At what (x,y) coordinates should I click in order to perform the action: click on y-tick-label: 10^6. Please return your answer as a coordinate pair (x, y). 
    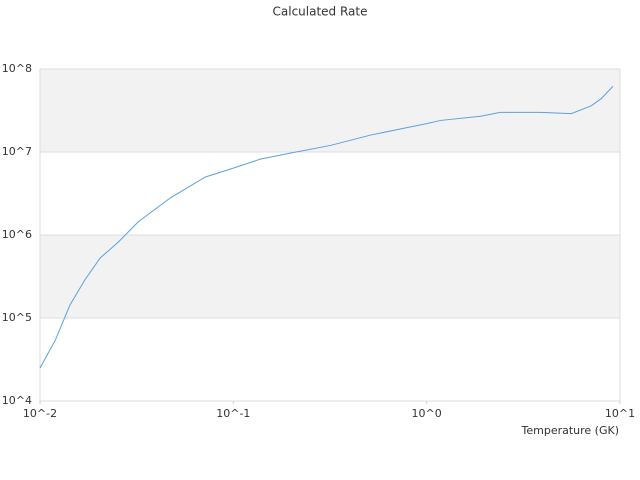
    Looking at the image, I should click on (17, 234).